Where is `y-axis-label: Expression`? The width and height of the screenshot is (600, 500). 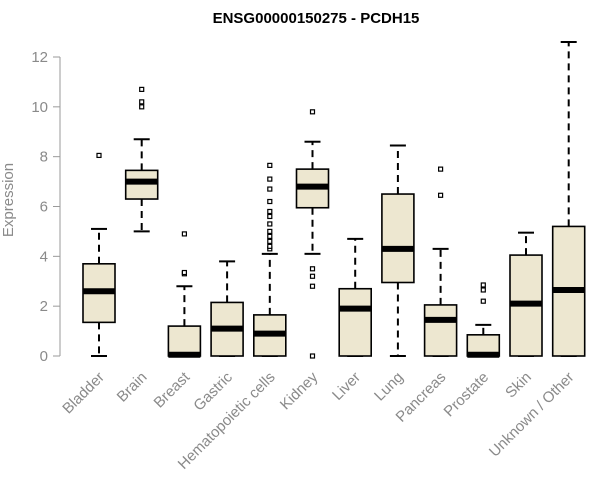
y-axis-label: Expression is located at coordinates (8, 200).